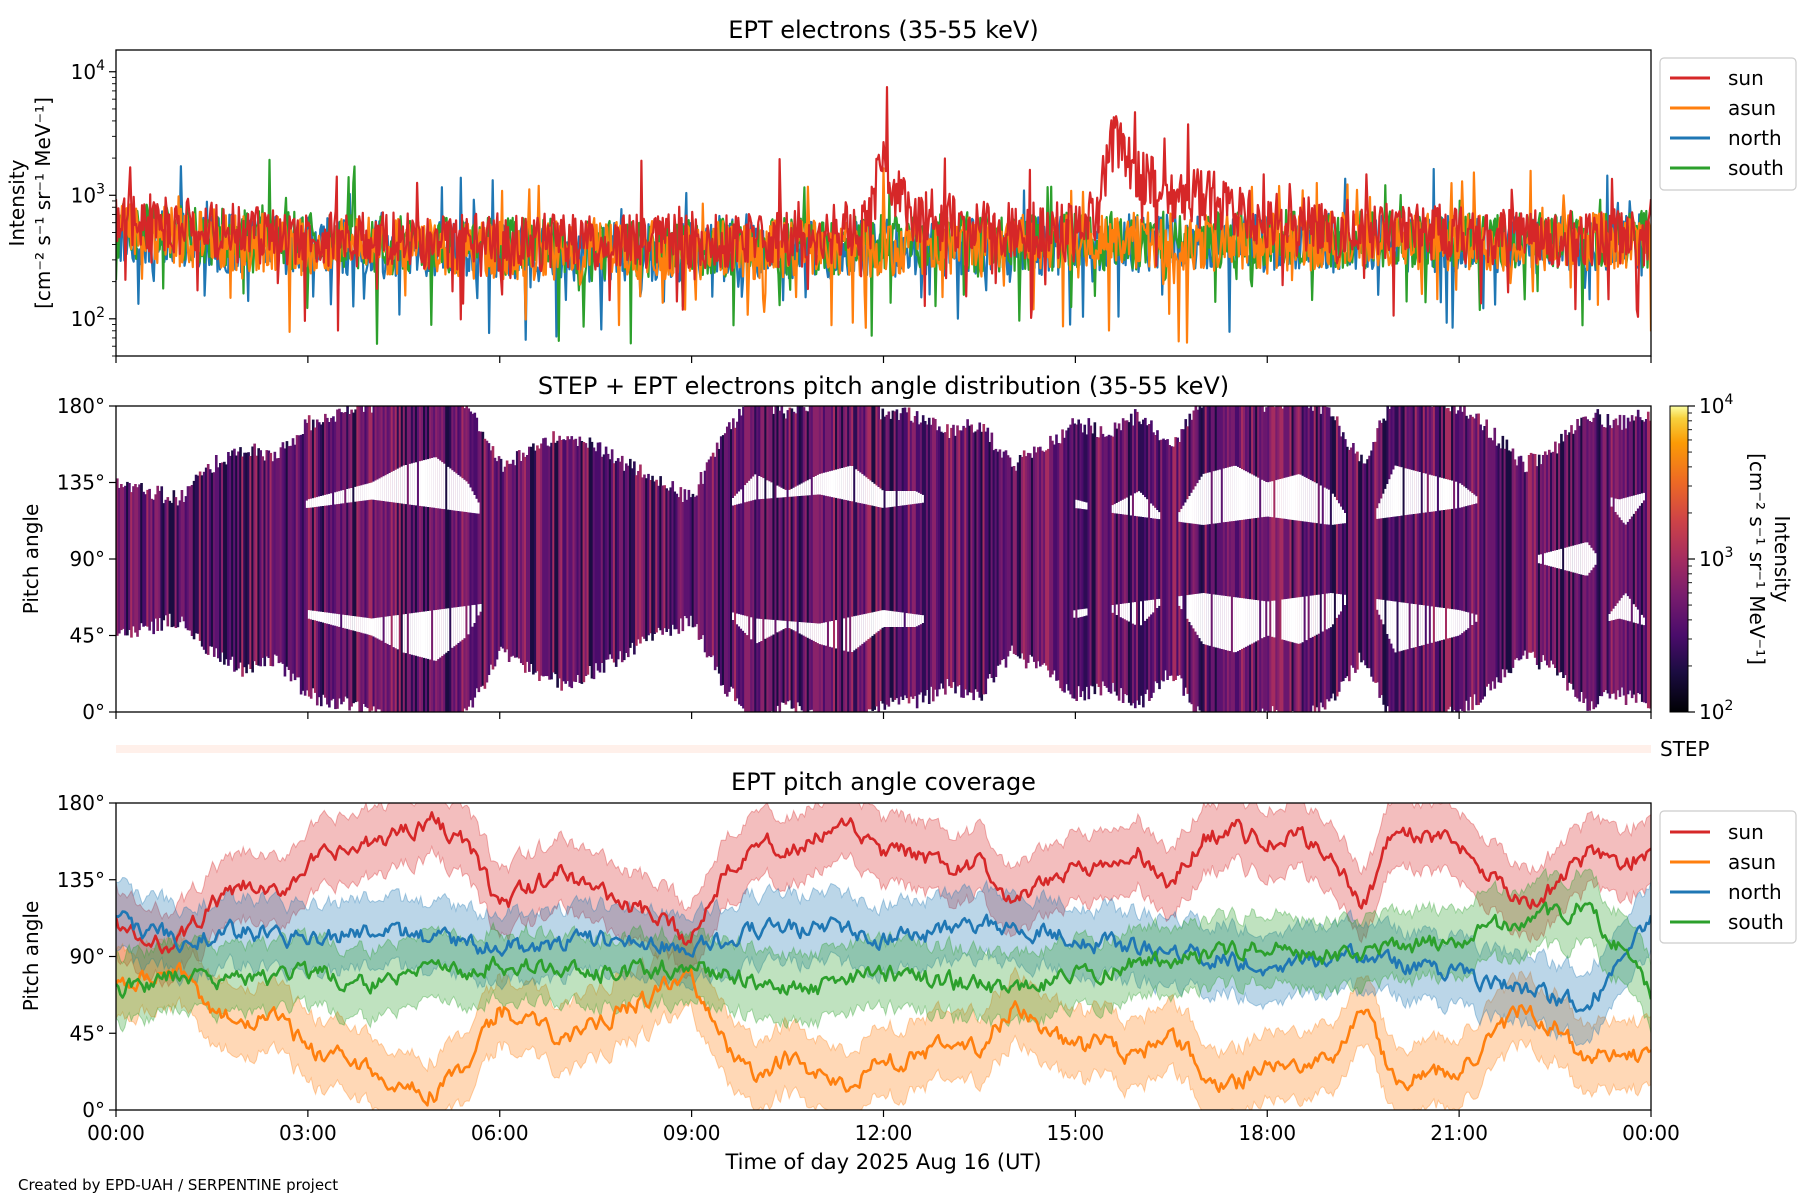  I want to click on y-tick-label: 103, so click(88, 194).